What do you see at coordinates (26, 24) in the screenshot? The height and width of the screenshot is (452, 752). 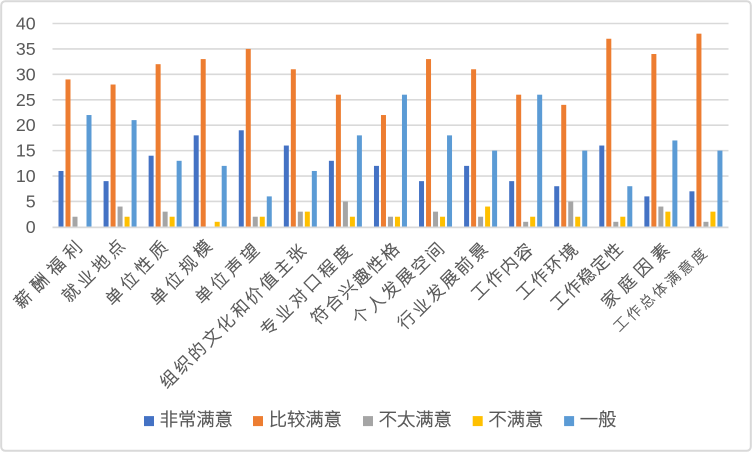 I see `svg-text: 40` at bounding box center [26, 24].